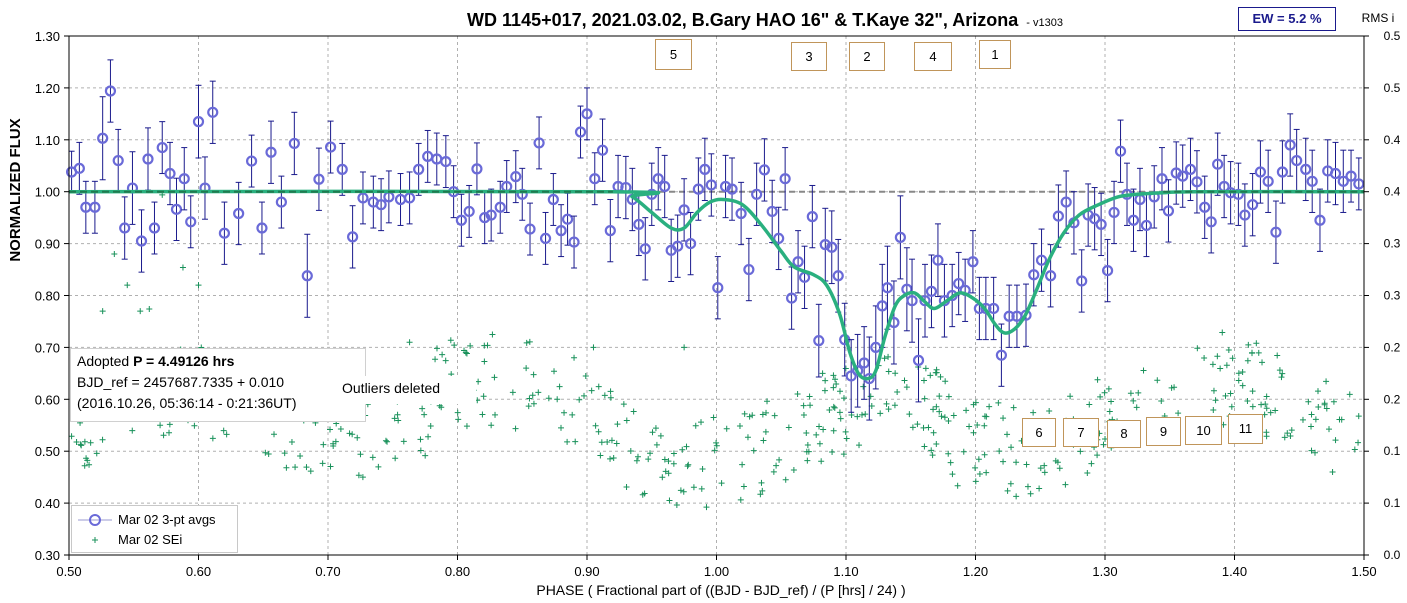 This screenshot has width=1407, height=603. I want to click on y-tick-label: 0.80, so click(47, 296).